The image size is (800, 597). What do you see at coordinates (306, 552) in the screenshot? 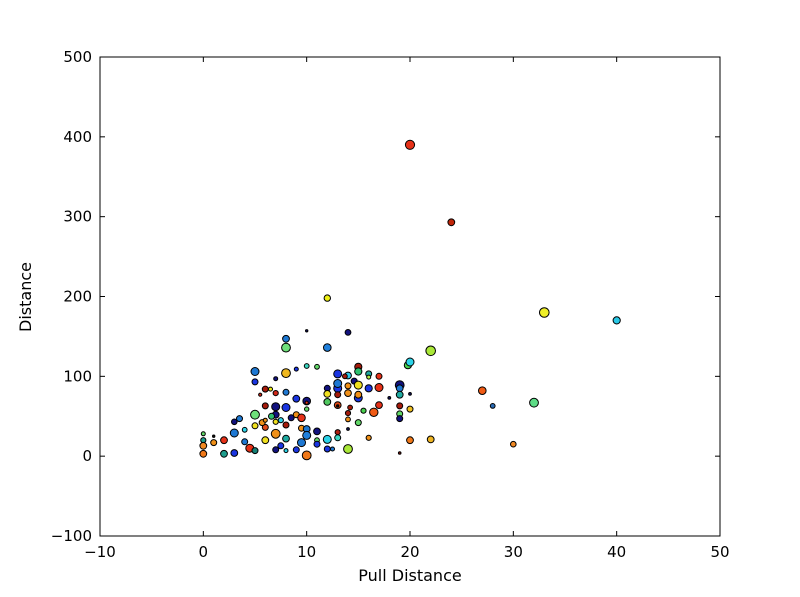
I see `x-tick-label: 10` at bounding box center [306, 552].